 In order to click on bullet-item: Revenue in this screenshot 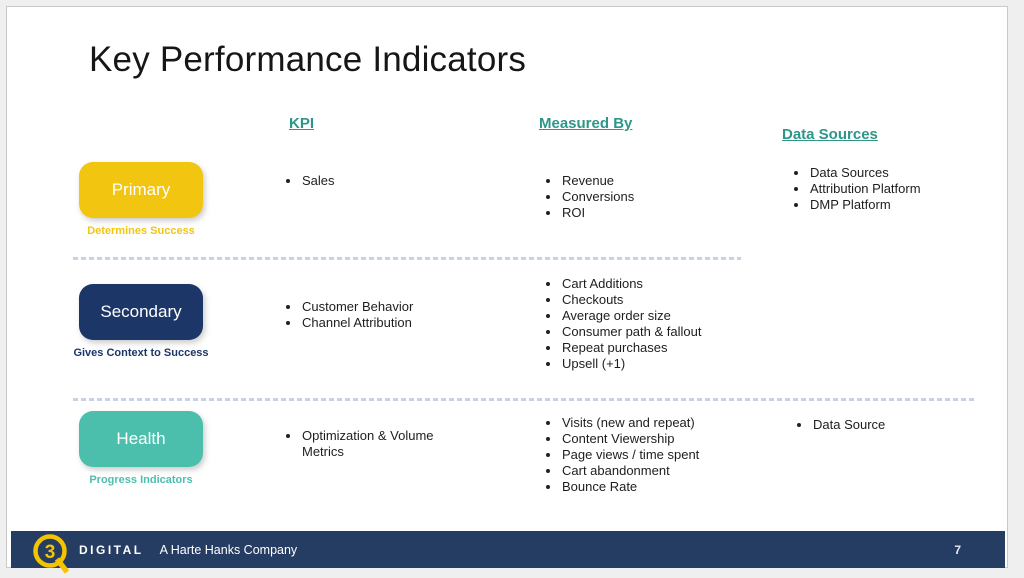, I will do `click(590, 181)`.